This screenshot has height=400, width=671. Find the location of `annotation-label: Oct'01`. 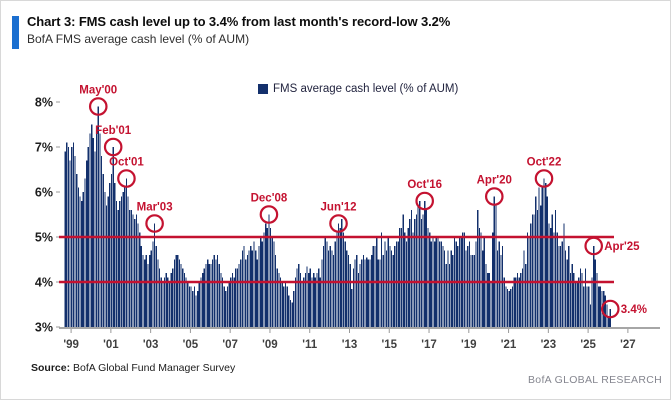

annotation-label: Oct'01 is located at coordinates (126, 163).